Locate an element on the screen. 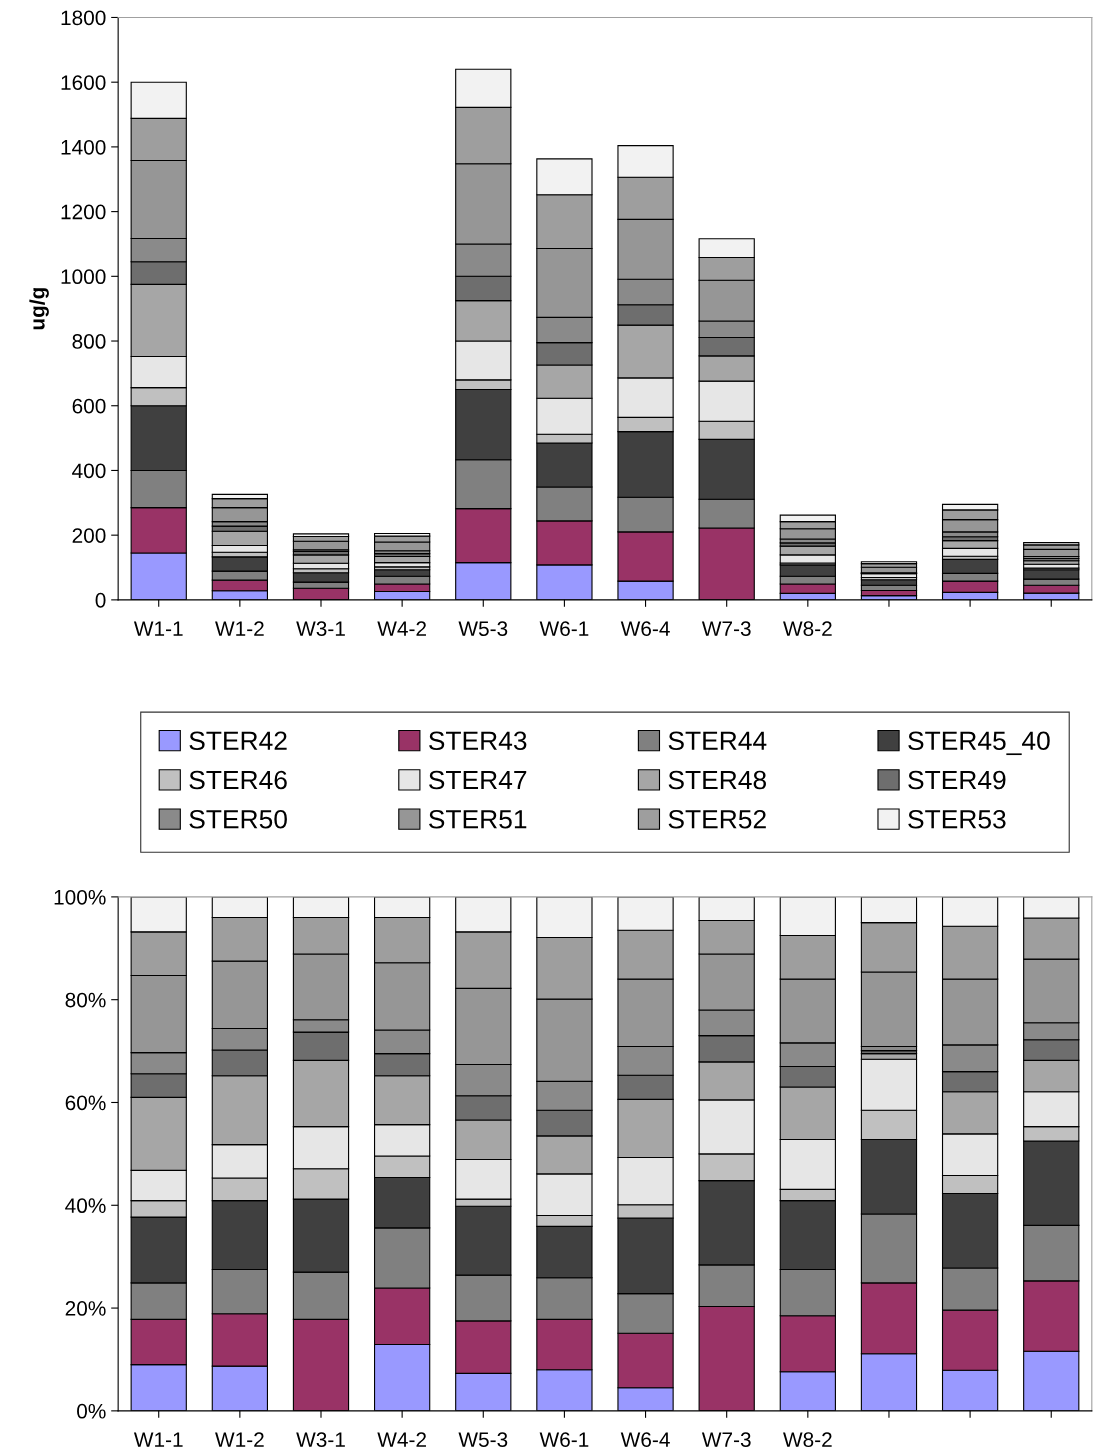  legend-label: STER47 is located at coordinates (478, 780).